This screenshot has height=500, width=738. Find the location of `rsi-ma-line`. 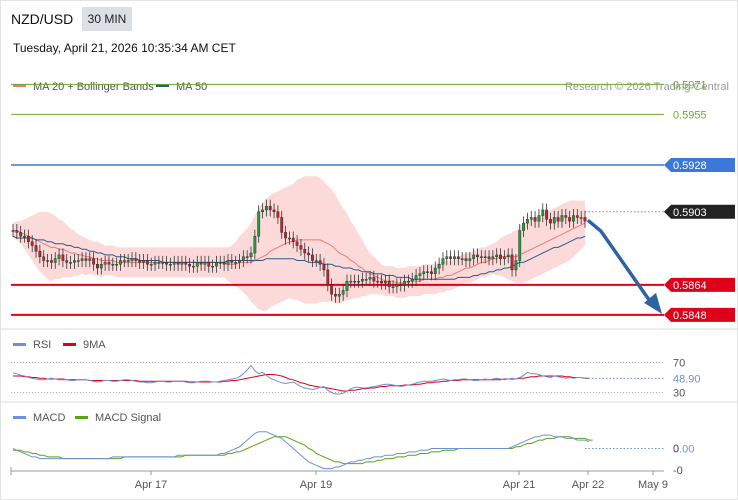

rsi-ma-line is located at coordinates (301, 383).